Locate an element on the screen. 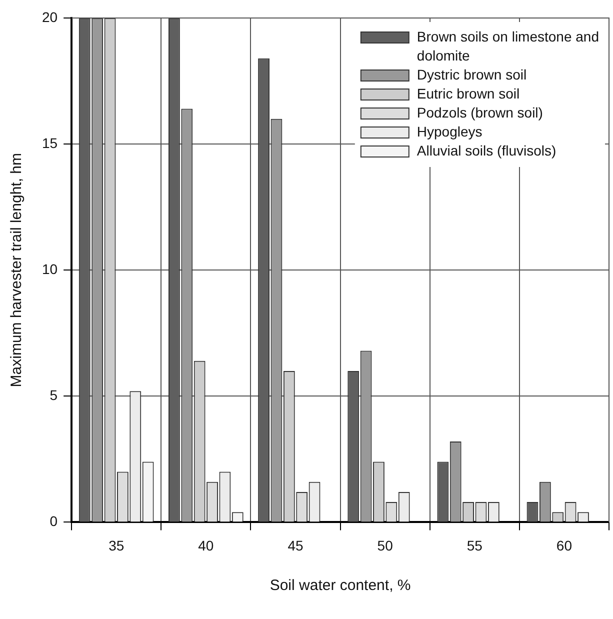 The height and width of the screenshot is (619, 613). x-tick-label: 55 is located at coordinates (474, 545).